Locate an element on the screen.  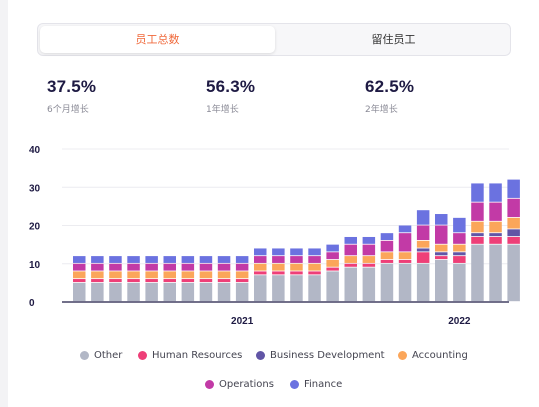
legend-item-other: Other is located at coordinates (101, 355).